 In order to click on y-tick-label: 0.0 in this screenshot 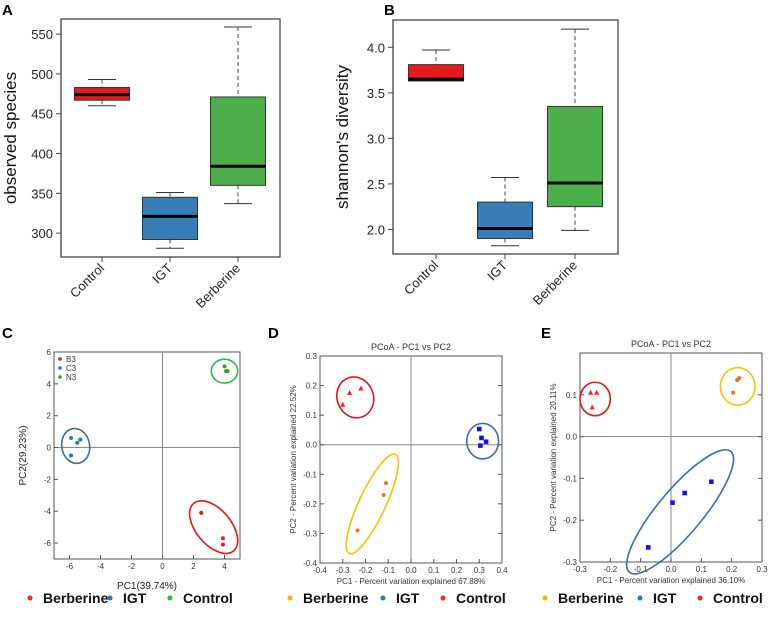, I will do `click(312, 445)`.